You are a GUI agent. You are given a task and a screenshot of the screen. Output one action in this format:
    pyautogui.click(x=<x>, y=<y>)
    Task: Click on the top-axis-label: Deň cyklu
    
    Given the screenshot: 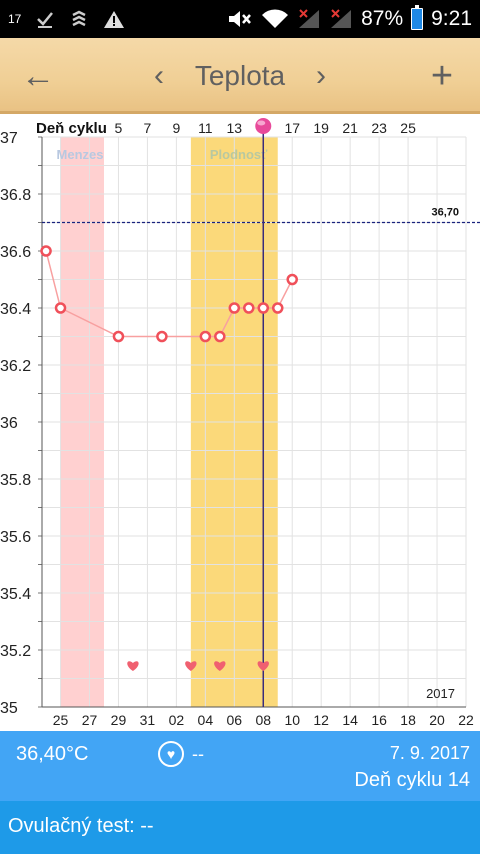 What is the action you would take?
    pyautogui.click(x=71, y=128)
    